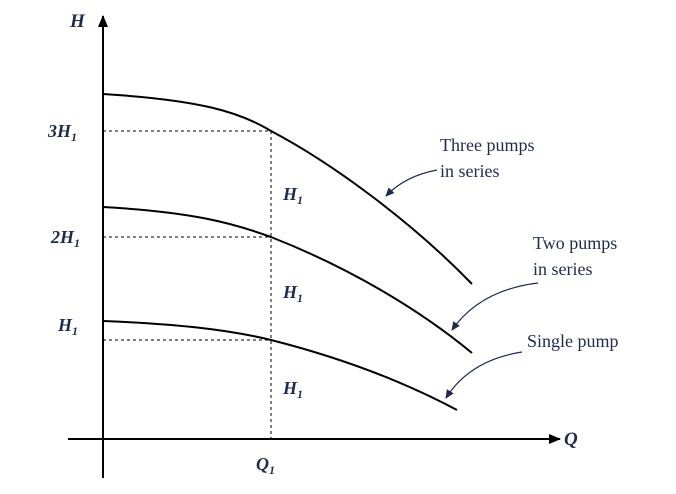  Describe the element at coordinates (292, 195) in the screenshot. I see `increment-label-top: H1` at that location.